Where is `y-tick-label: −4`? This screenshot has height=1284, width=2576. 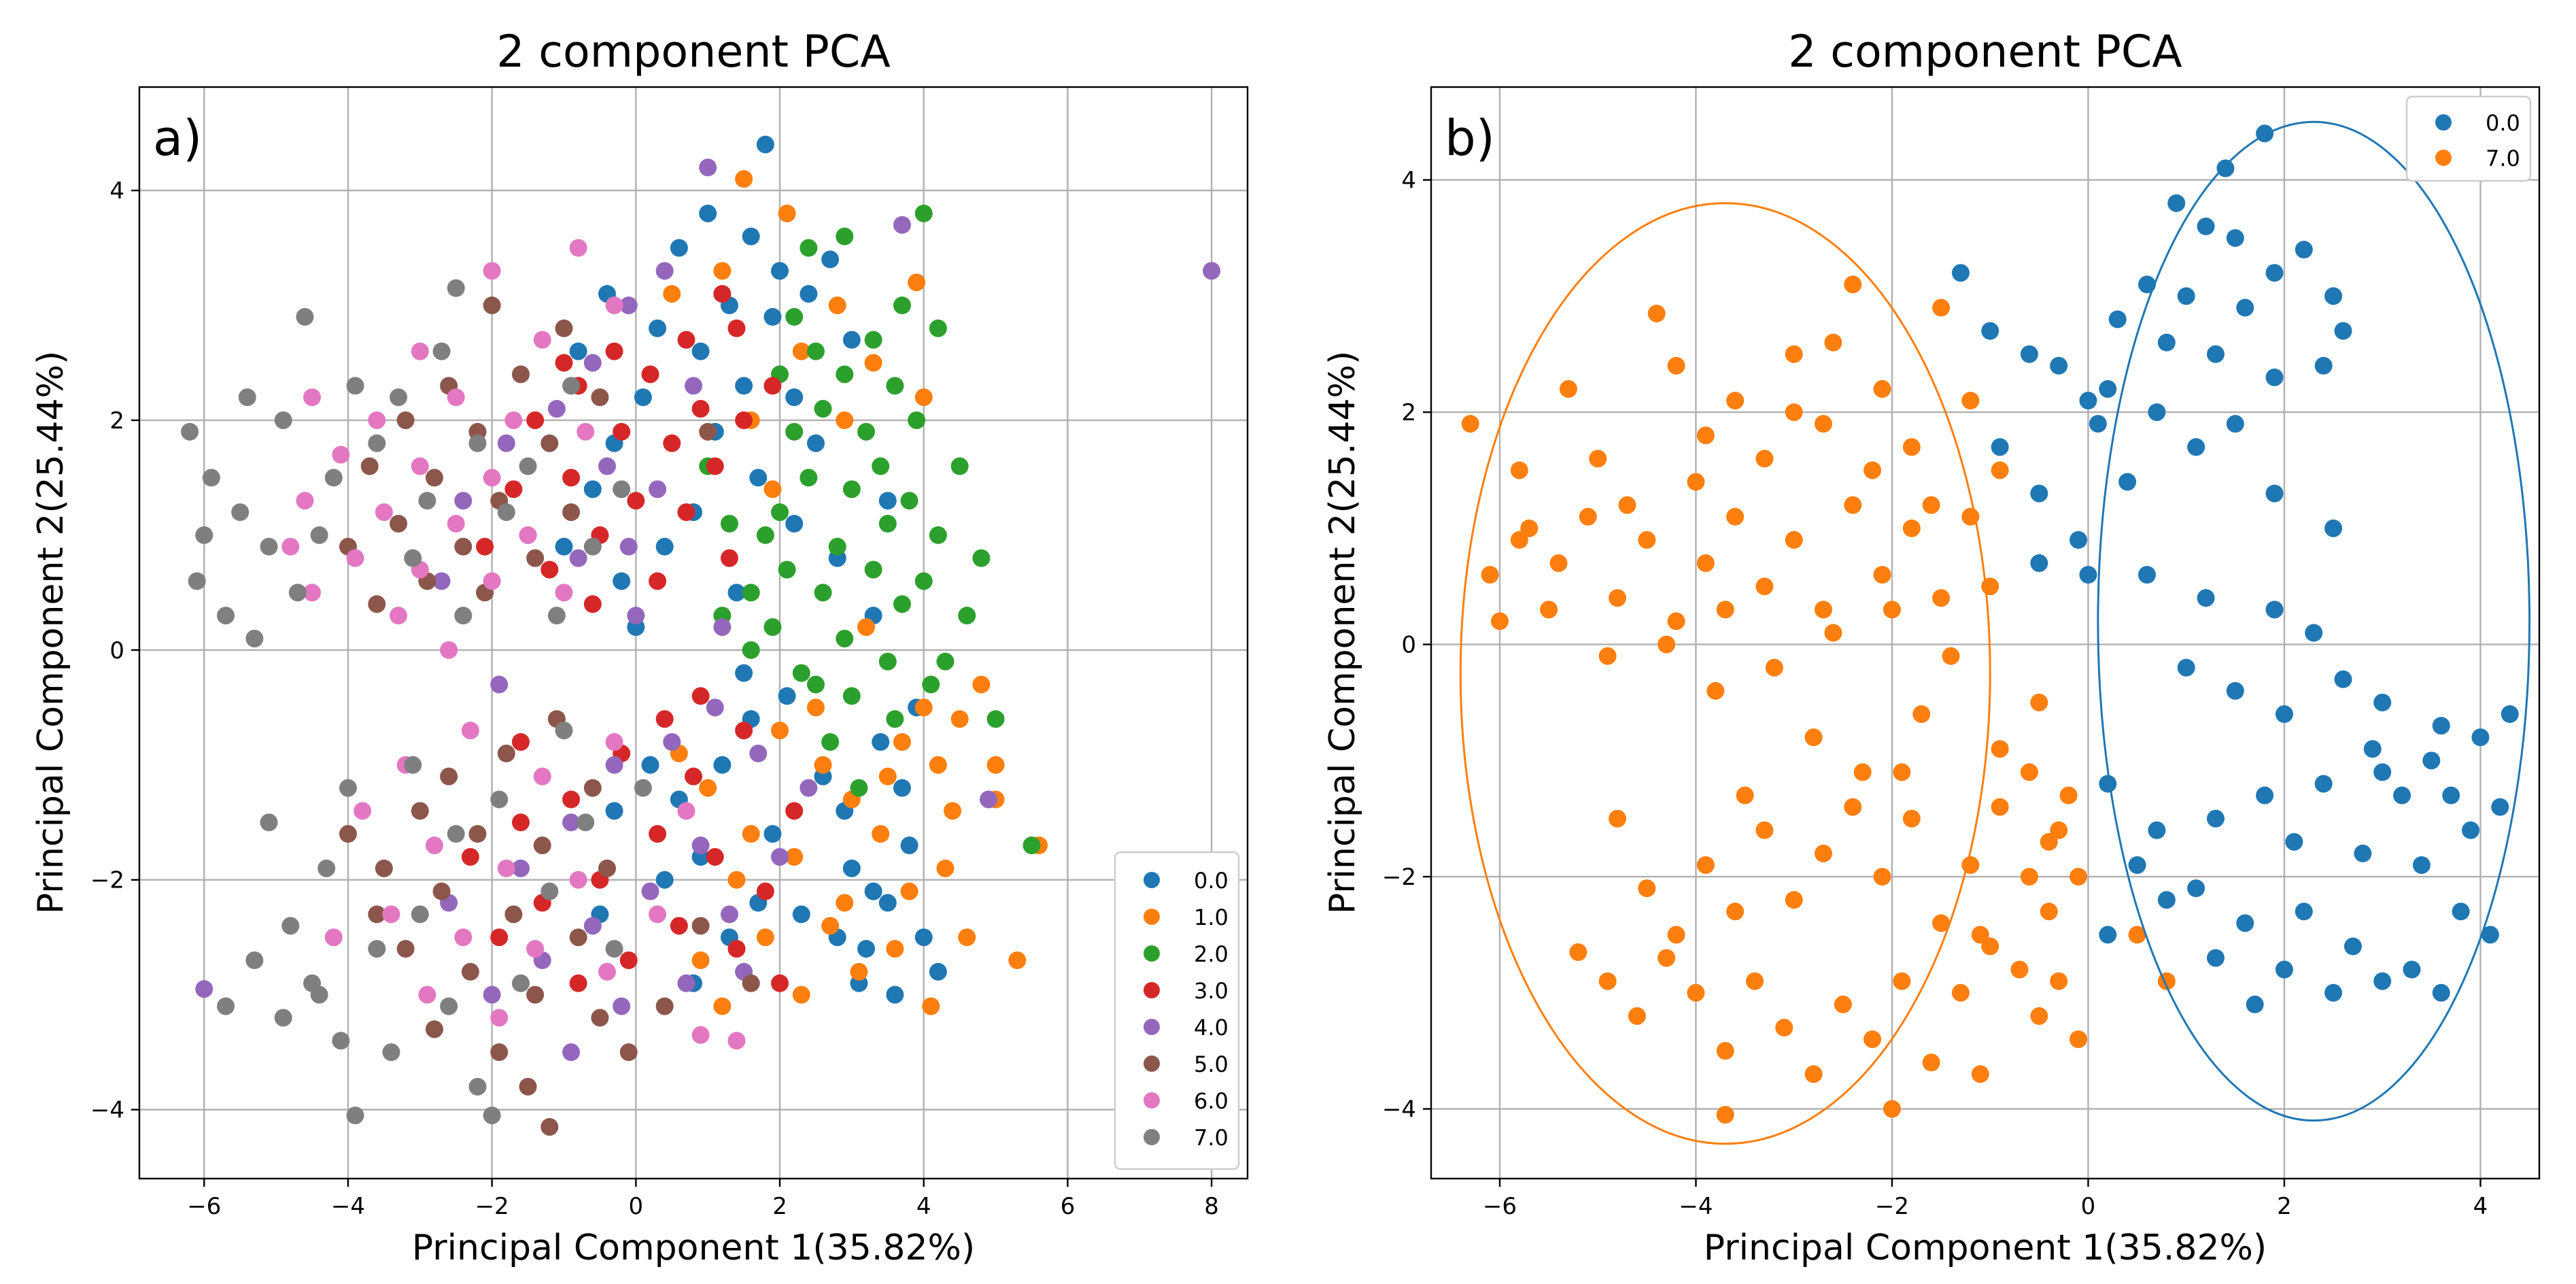 y-tick-label: −4 is located at coordinates (1399, 1110).